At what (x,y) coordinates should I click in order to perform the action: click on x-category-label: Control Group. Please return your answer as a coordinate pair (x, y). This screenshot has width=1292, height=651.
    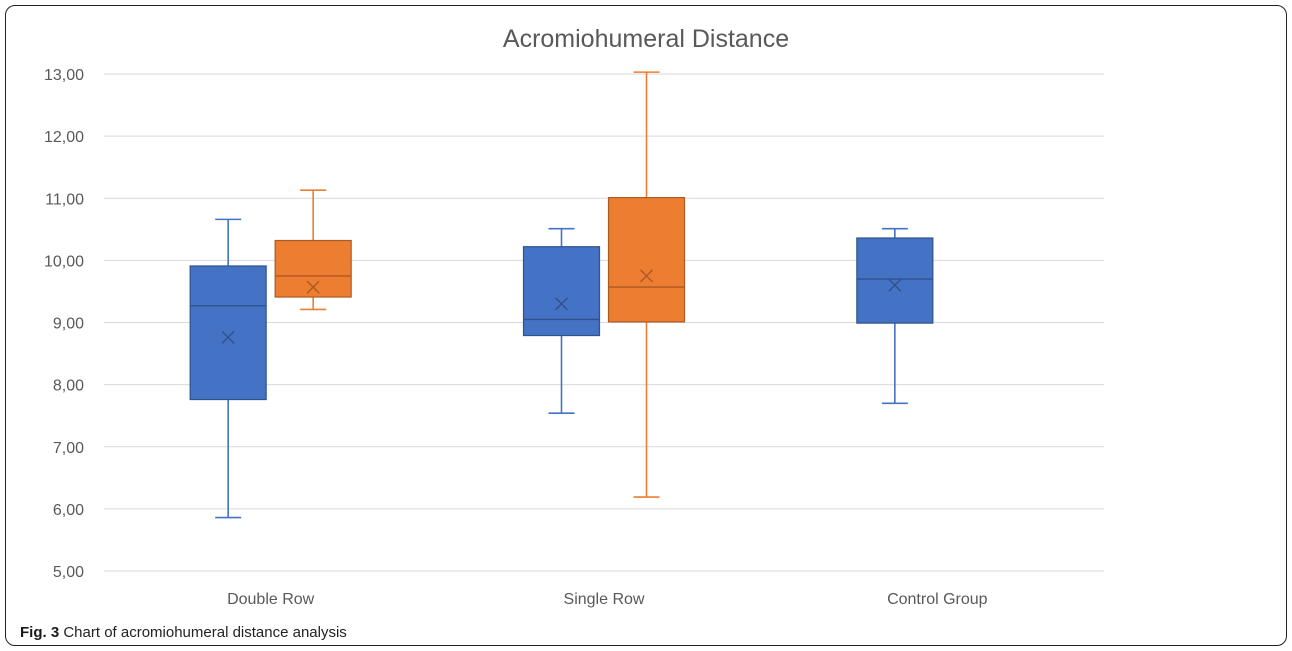
    Looking at the image, I should click on (937, 599).